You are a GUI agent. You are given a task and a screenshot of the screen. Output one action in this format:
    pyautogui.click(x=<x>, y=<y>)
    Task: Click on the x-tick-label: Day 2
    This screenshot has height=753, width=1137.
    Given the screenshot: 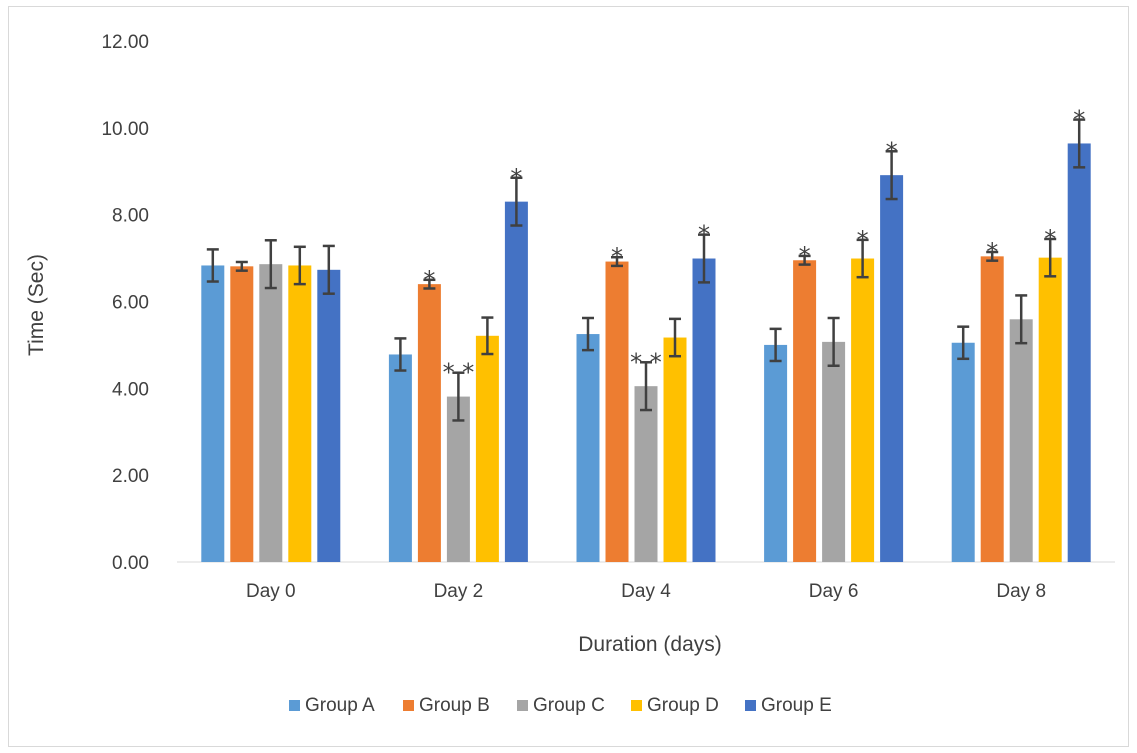 What is the action you would take?
    pyautogui.click(x=459, y=591)
    